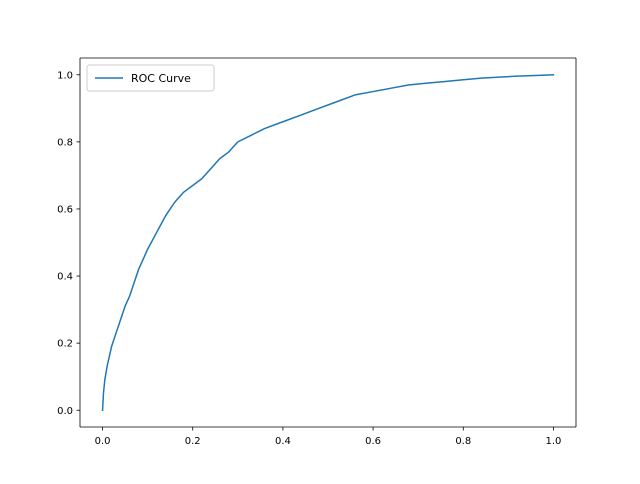  What do you see at coordinates (65, 344) in the screenshot?
I see `y-tick-label: 0.2` at bounding box center [65, 344].